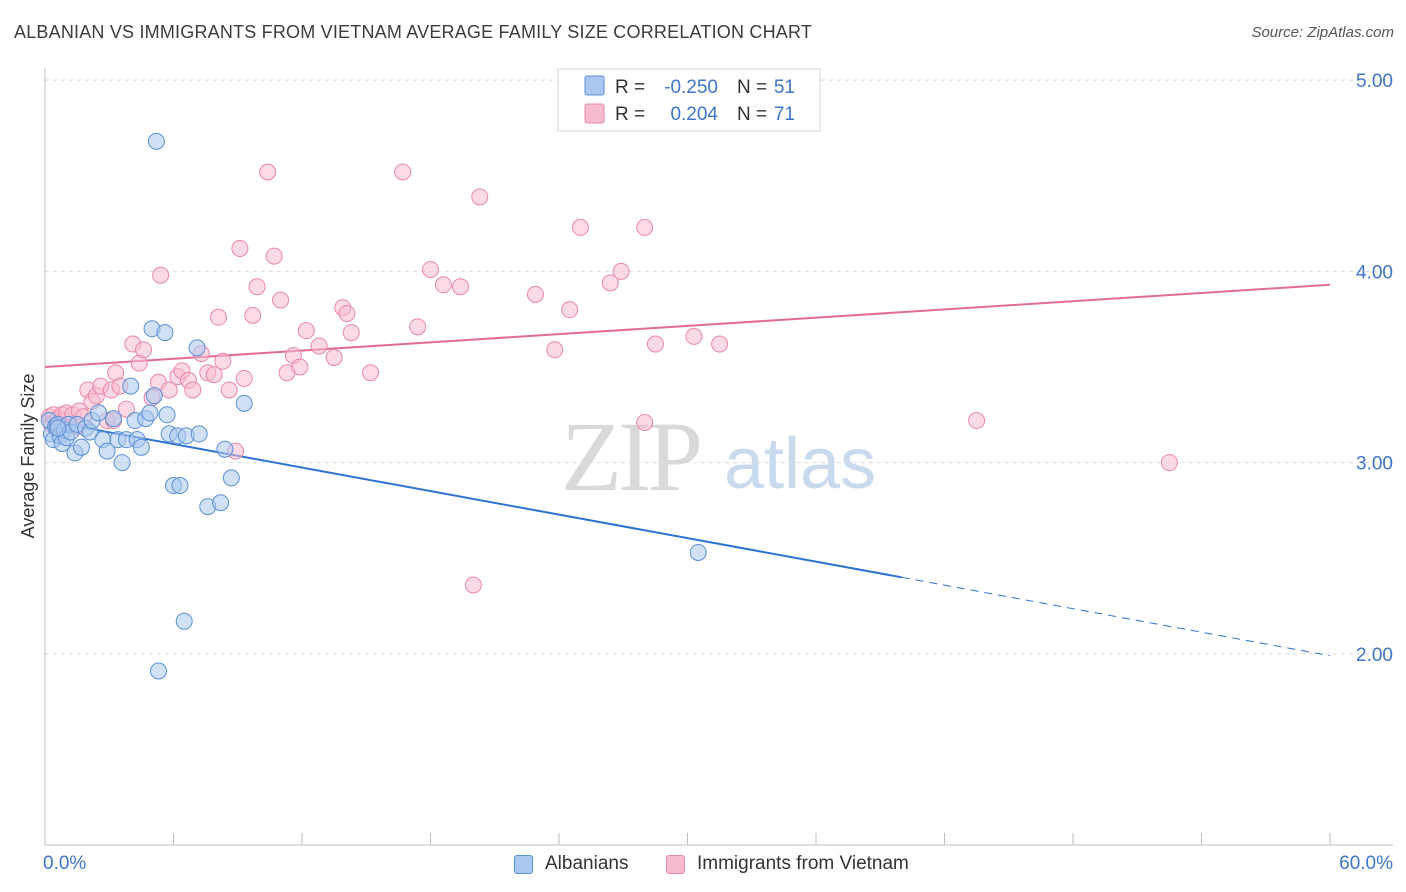 The image size is (1406, 892). Describe the element at coordinates (800, 464) in the screenshot. I see `watermark-atlas: atlas` at that location.